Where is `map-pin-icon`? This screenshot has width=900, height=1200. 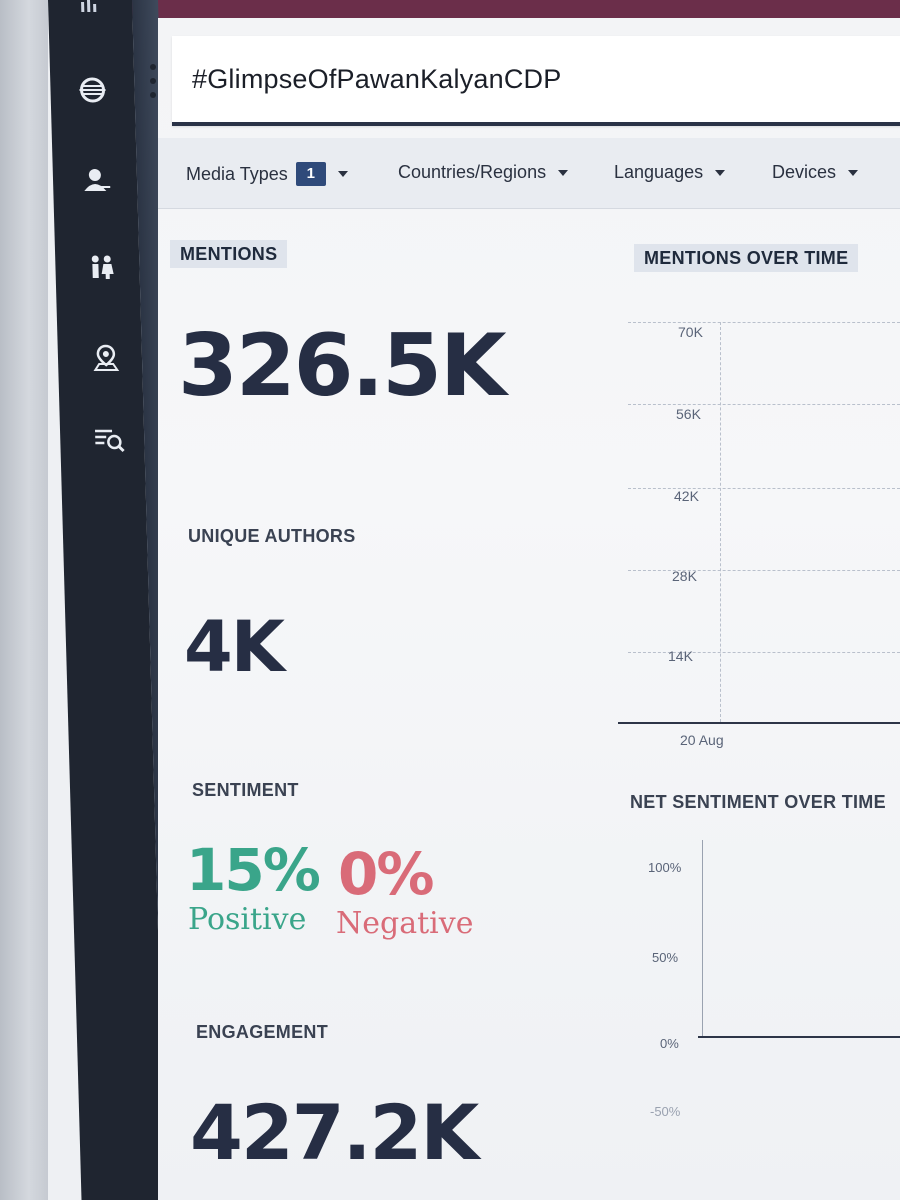 map-pin-icon is located at coordinates (105, 358).